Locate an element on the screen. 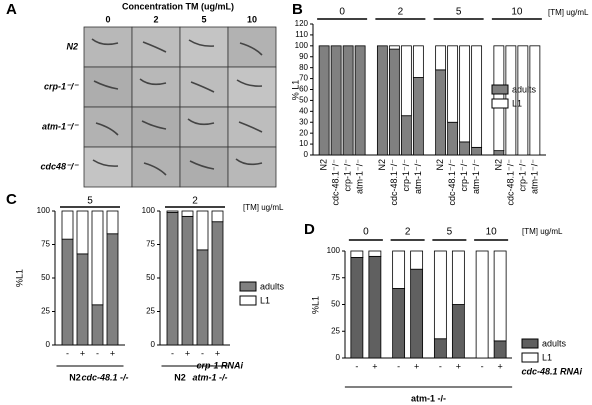 The height and width of the screenshot is (405, 592). group-label: 10 is located at coordinates (517, 12).